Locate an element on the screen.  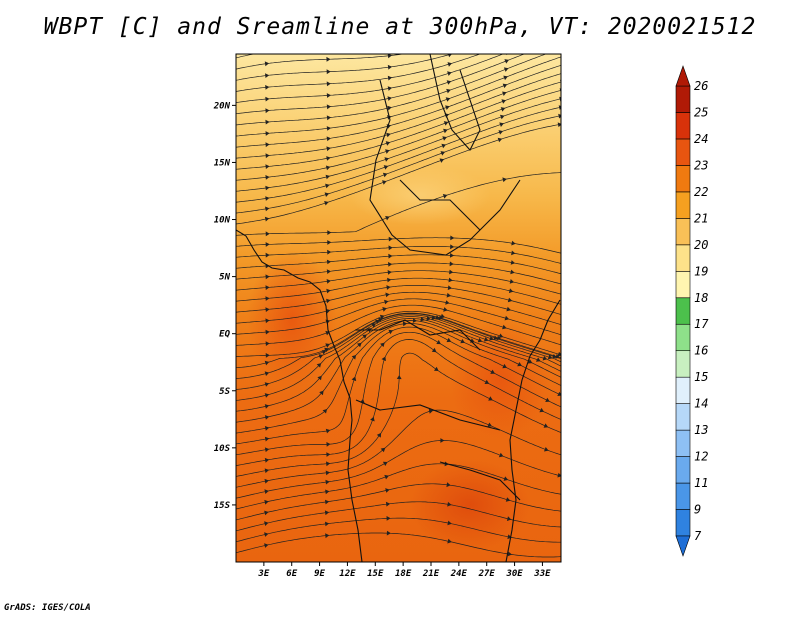
wbpt-cool-patch-north is located at coordinates (420, 195).